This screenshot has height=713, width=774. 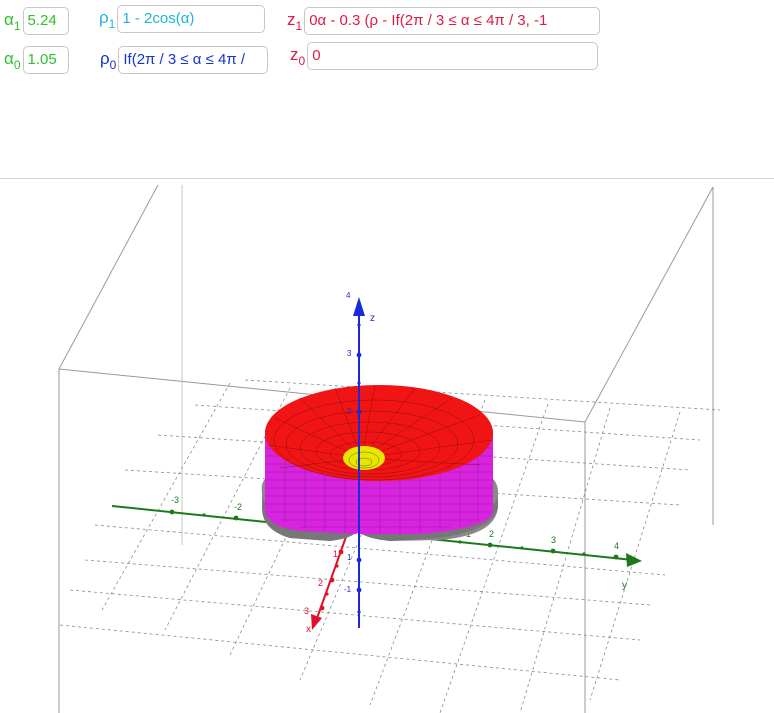 I want to click on panel-divider, so click(x=387, y=178).